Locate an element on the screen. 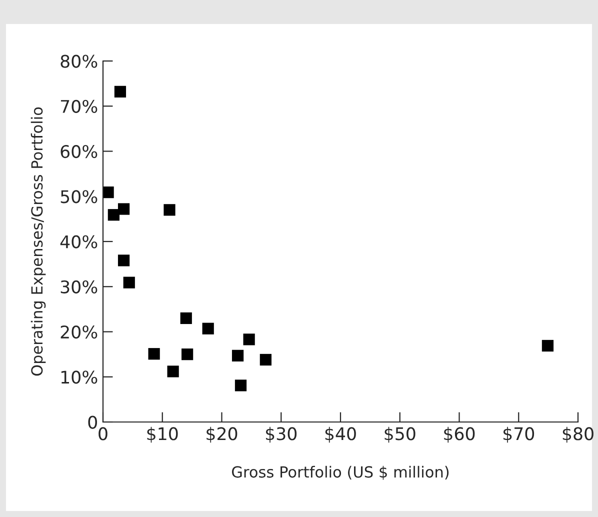  y-tick-label: 60% is located at coordinates (79, 151).